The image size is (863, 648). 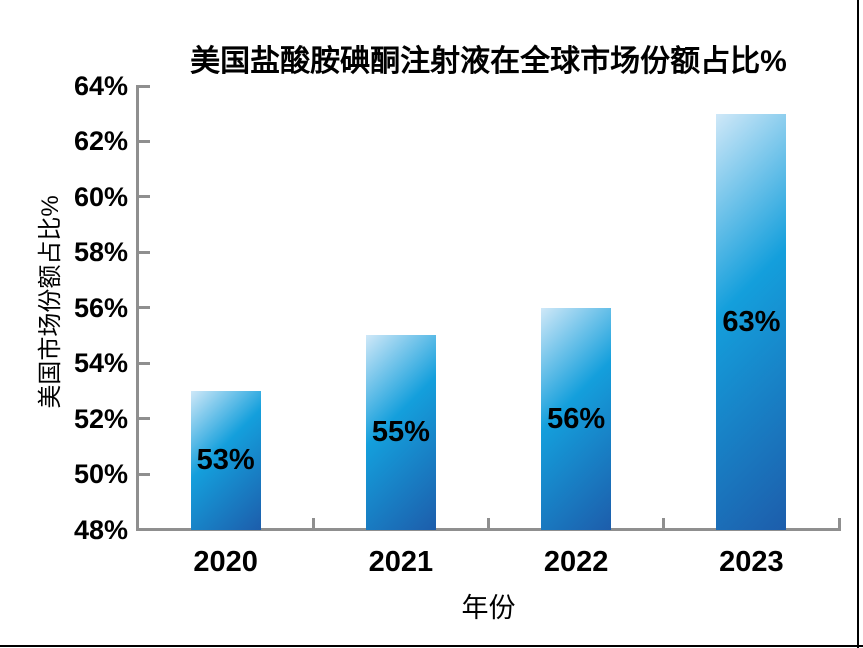 What do you see at coordinates (576, 562) in the screenshot?
I see `x-tick-label: 2022` at bounding box center [576, 562].